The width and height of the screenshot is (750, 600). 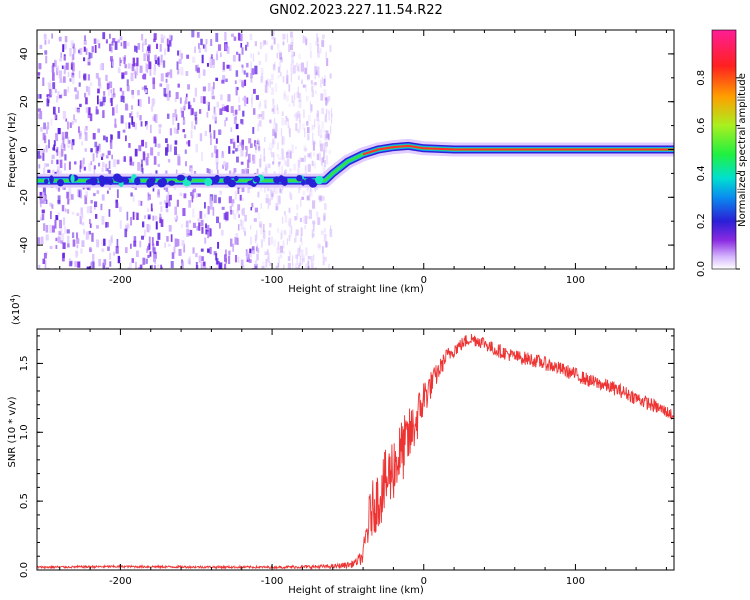 What do you see at coordinates (701, 126) in the screenshot?
I see `colorbar-tick-label: 0.6` at bounding box center [701, 126].